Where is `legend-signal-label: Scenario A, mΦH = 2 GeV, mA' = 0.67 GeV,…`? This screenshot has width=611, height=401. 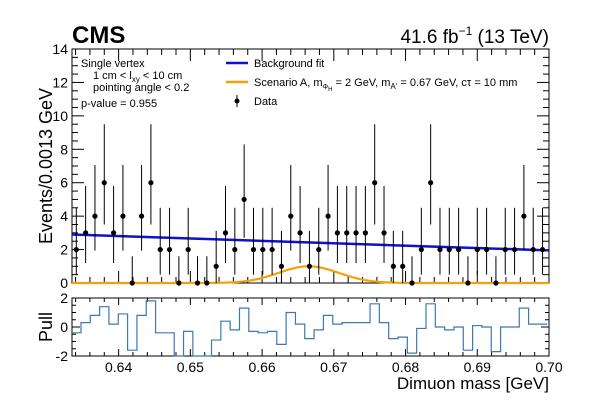 legend-signal-label: Scenario A, mΦH = 2 GeV, mA' = 0.67 GeV,… is located at coordinates (385, 85).